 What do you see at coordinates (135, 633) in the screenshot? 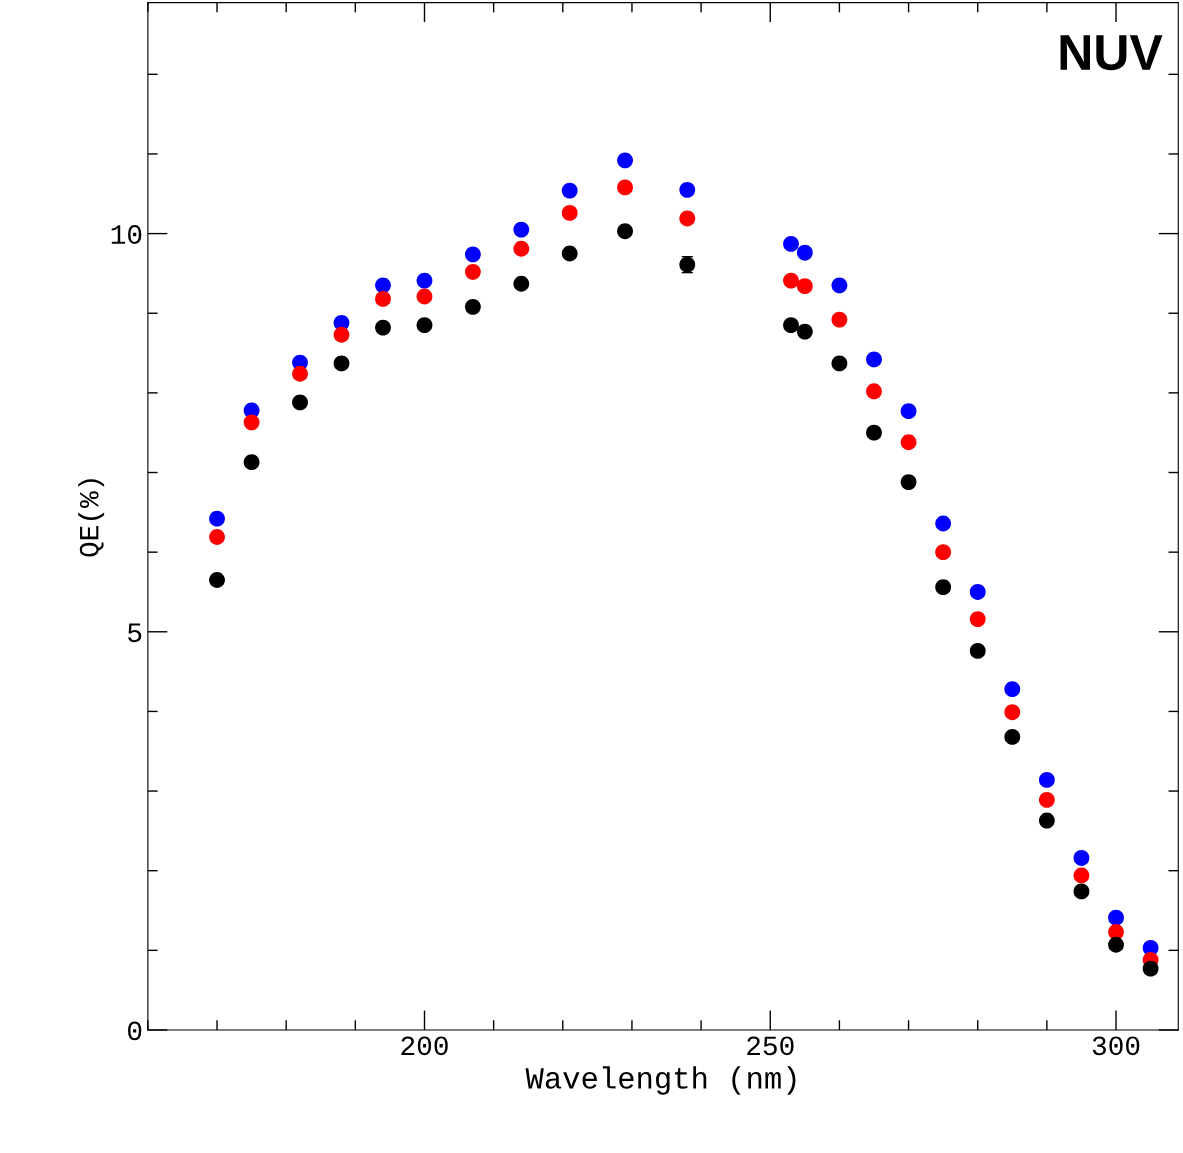
I see `y-tick-label: 5` at bounding box center [135, 633].